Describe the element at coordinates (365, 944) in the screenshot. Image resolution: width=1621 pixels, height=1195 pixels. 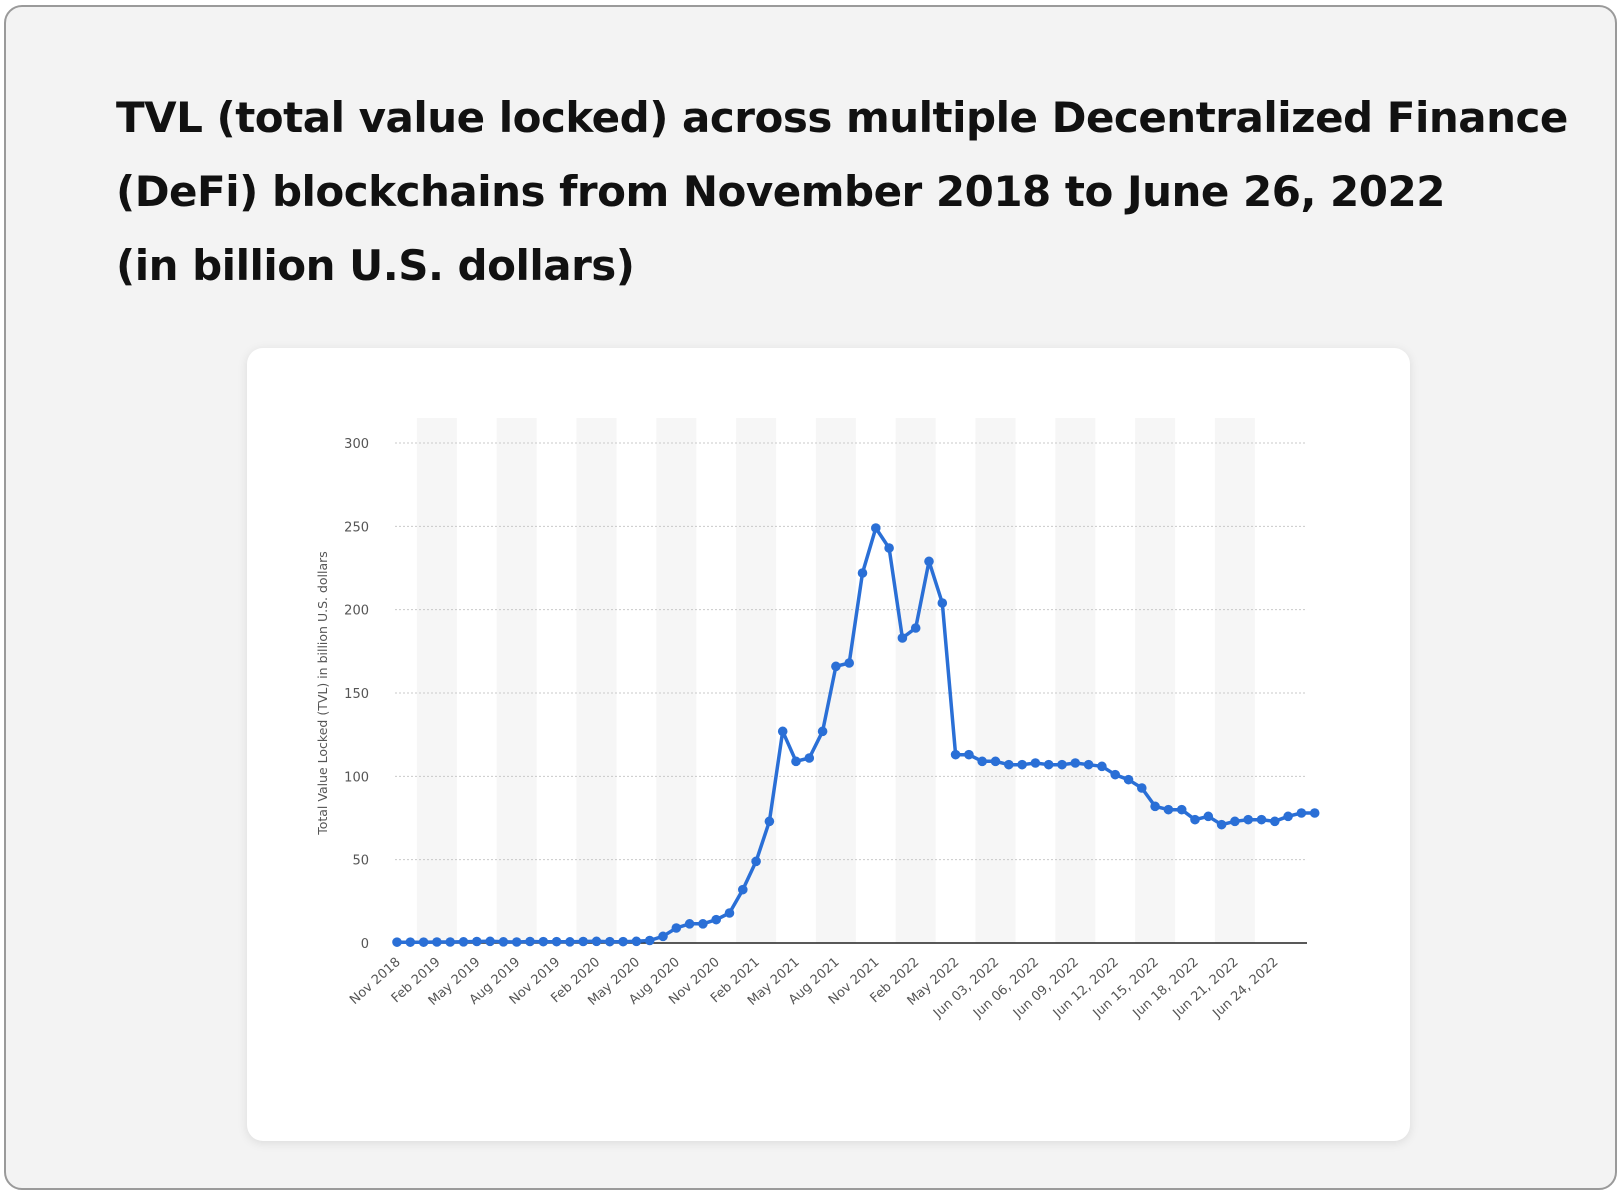
I see `y-tick-label: 0` at that location.